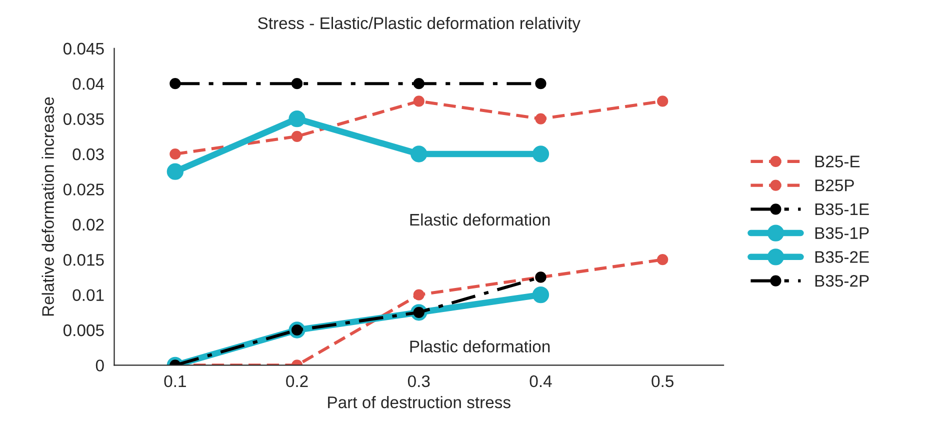 Image resolution: width=952 pixels, height=440 pixels. I want to click on chart-title: Stress - Elastic/Plastic deformation relativity, so click(419, 24).